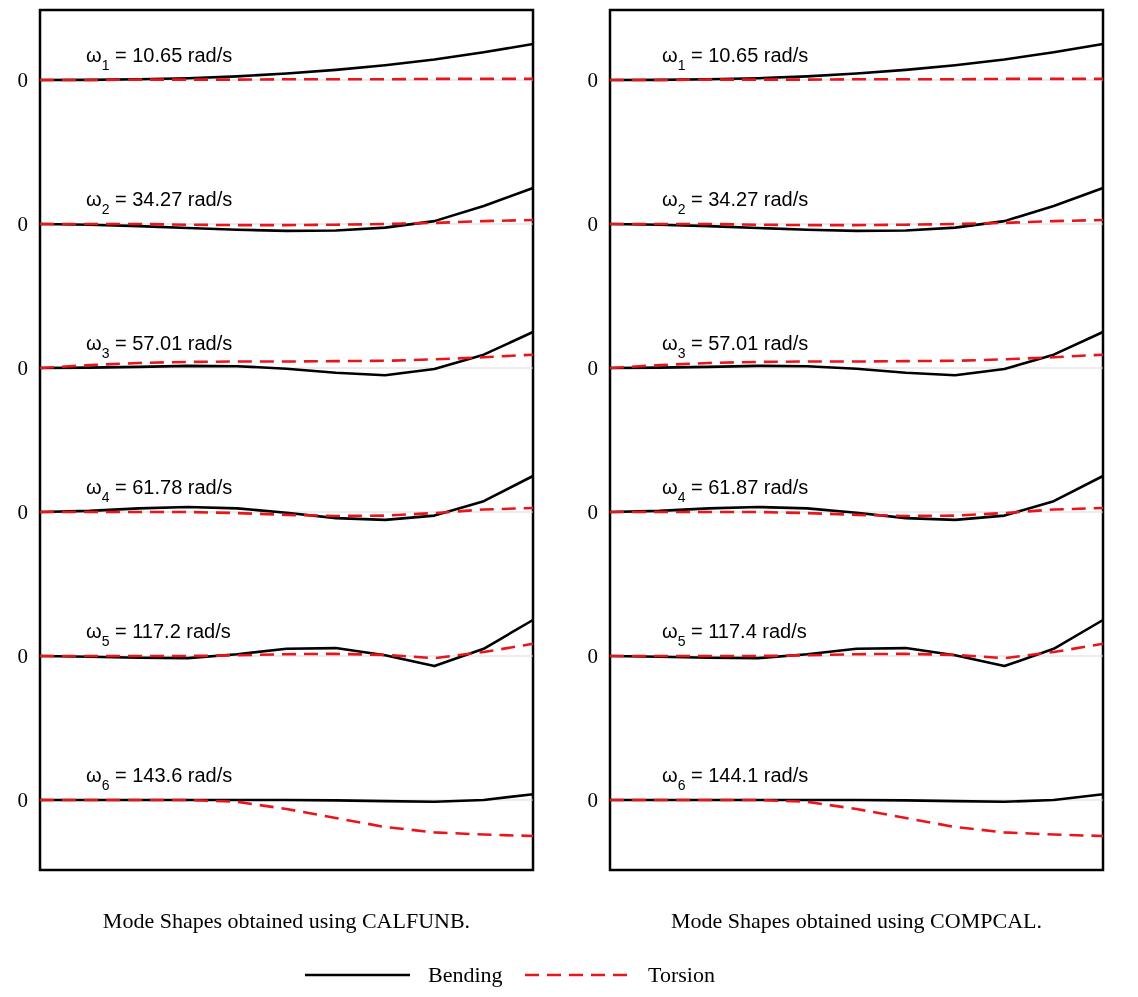 The width and height of the screenshot is (1138, 997). What do you see at coordinates (856, 920) in the screenshot?
I see `x-axis-title: Mode Shapes obtained using COMPCAL.` at bounding box center [856, 920].